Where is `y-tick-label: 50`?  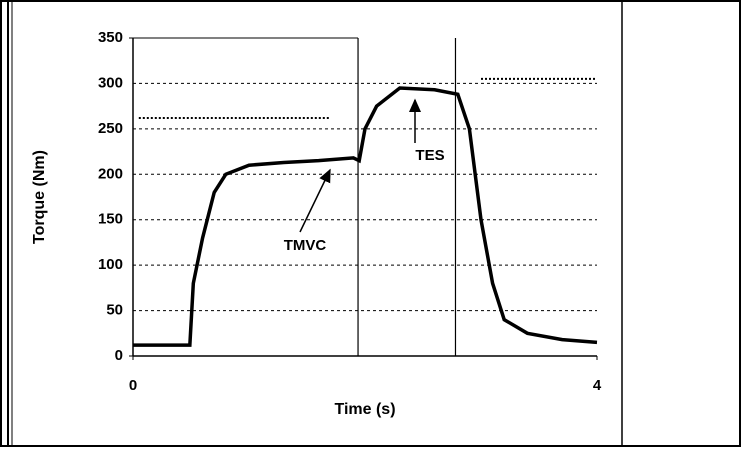 y-tick-label: 50 is located at coordinates (114, 310).